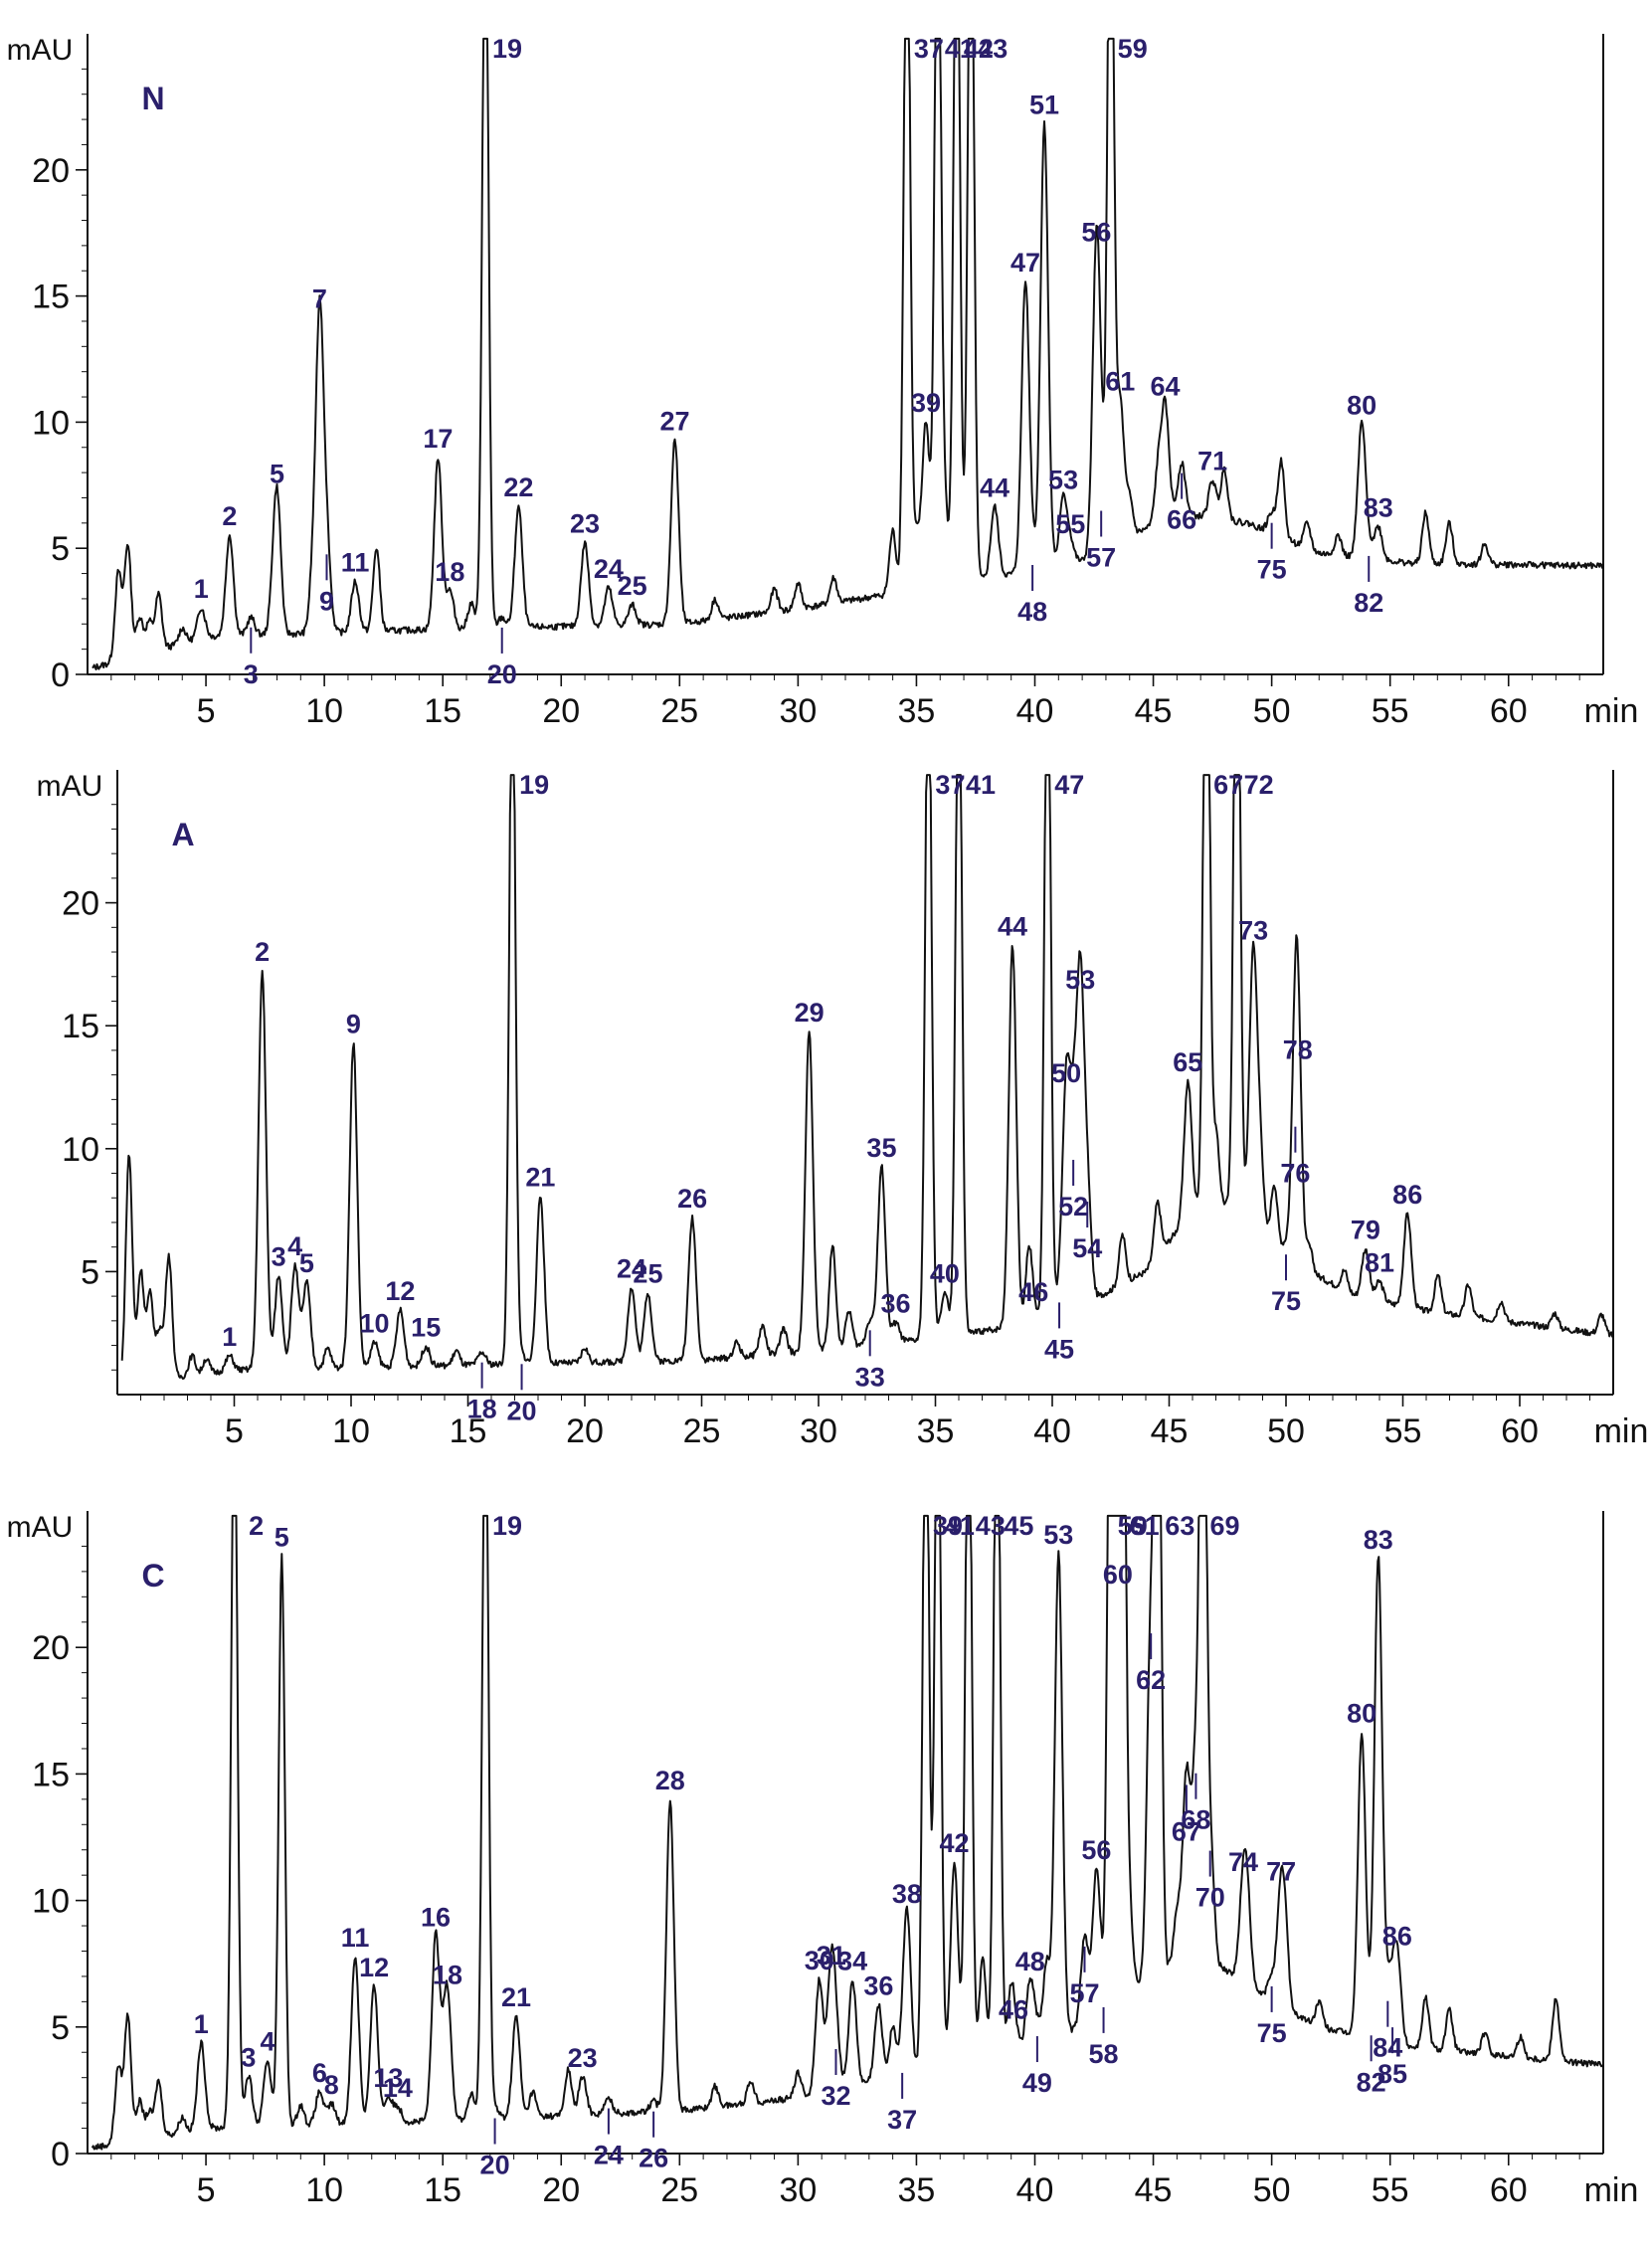 Image resolution: width=1652 pixels, height=2253 pixels. I want to click on peak-label: 44, so click(1012, 927).